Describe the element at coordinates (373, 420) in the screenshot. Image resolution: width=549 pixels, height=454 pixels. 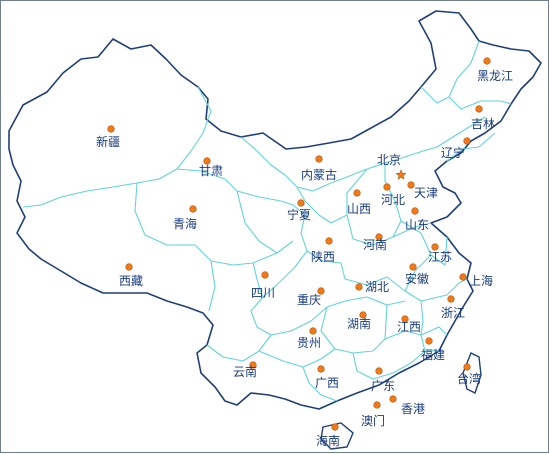
I see `province-label-aomen: 澳门` at that location.